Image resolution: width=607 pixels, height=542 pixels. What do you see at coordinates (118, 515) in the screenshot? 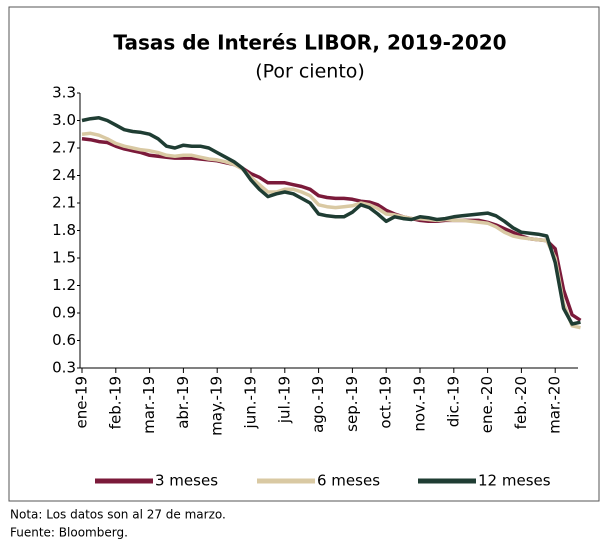
I see `note: Nota: Los datos son al 27 de marzo.` at bounding box center [118, 515].